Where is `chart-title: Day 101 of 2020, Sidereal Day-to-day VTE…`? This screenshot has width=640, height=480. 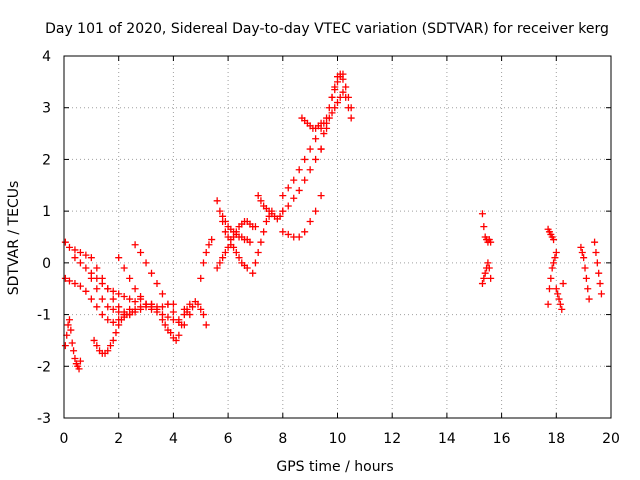
chart-title: Day 101 of 2020, Sidereal Day-to-day VTE… is located at coordinates (327, 29).